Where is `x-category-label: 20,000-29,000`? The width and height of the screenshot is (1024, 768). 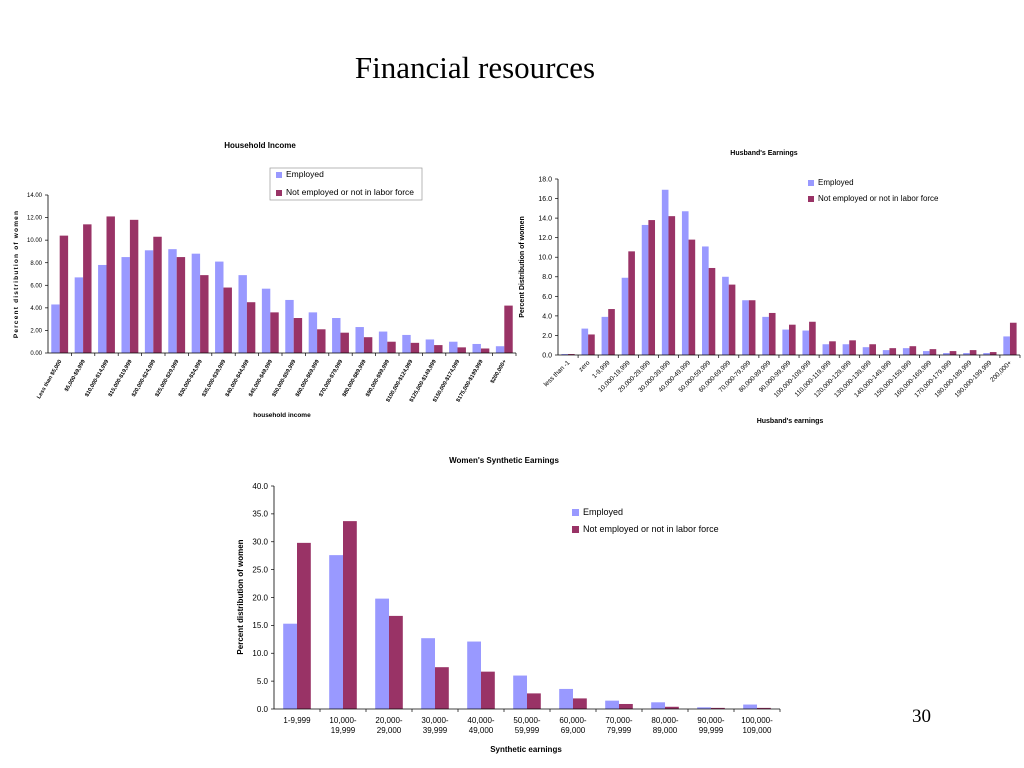 x-category-label: 20,000-29,000 is located at coordinates (388, 725).